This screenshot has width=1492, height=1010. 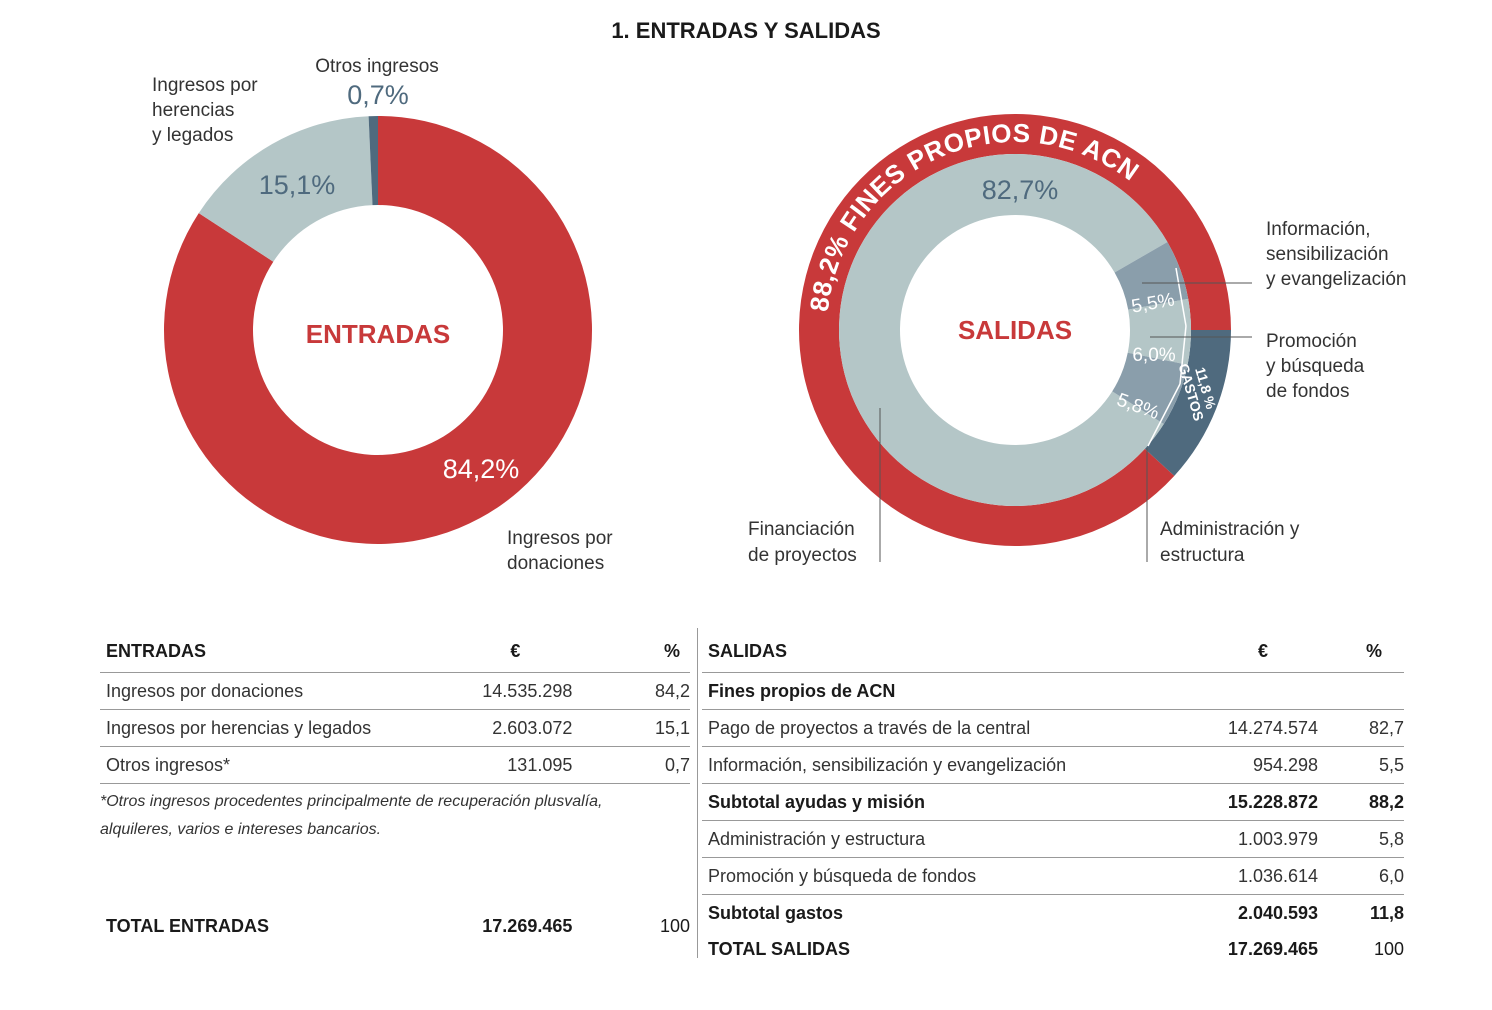 I want to click on table-row: Otros ingresos* 131.095 0,7, so click(x=395, y=765).